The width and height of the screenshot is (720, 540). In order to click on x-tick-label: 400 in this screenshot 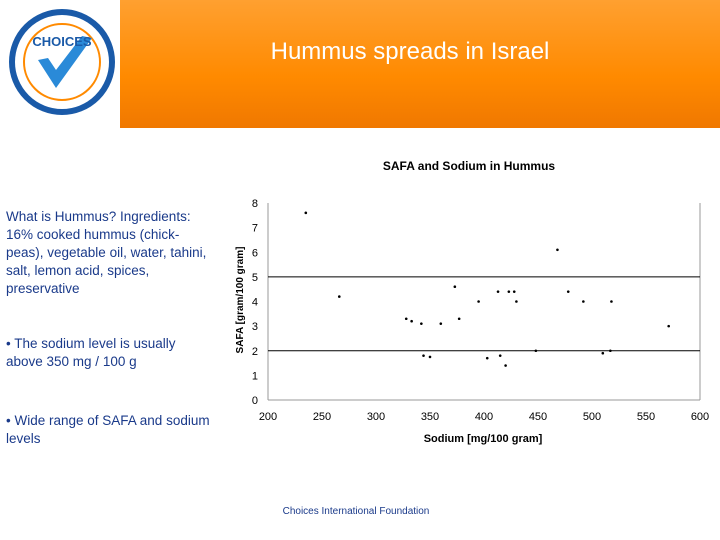, I will do `click(484, 417)`.